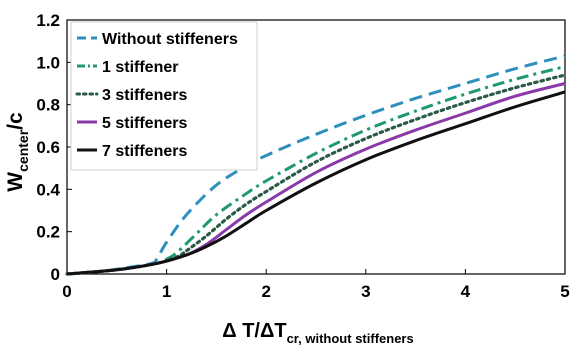 This screenshot has height=347, width=572. What do you see at coordinates (48, 20) in the screenshot?
I see `y-tick-label: 1.2` at bounding box center [48, 20].